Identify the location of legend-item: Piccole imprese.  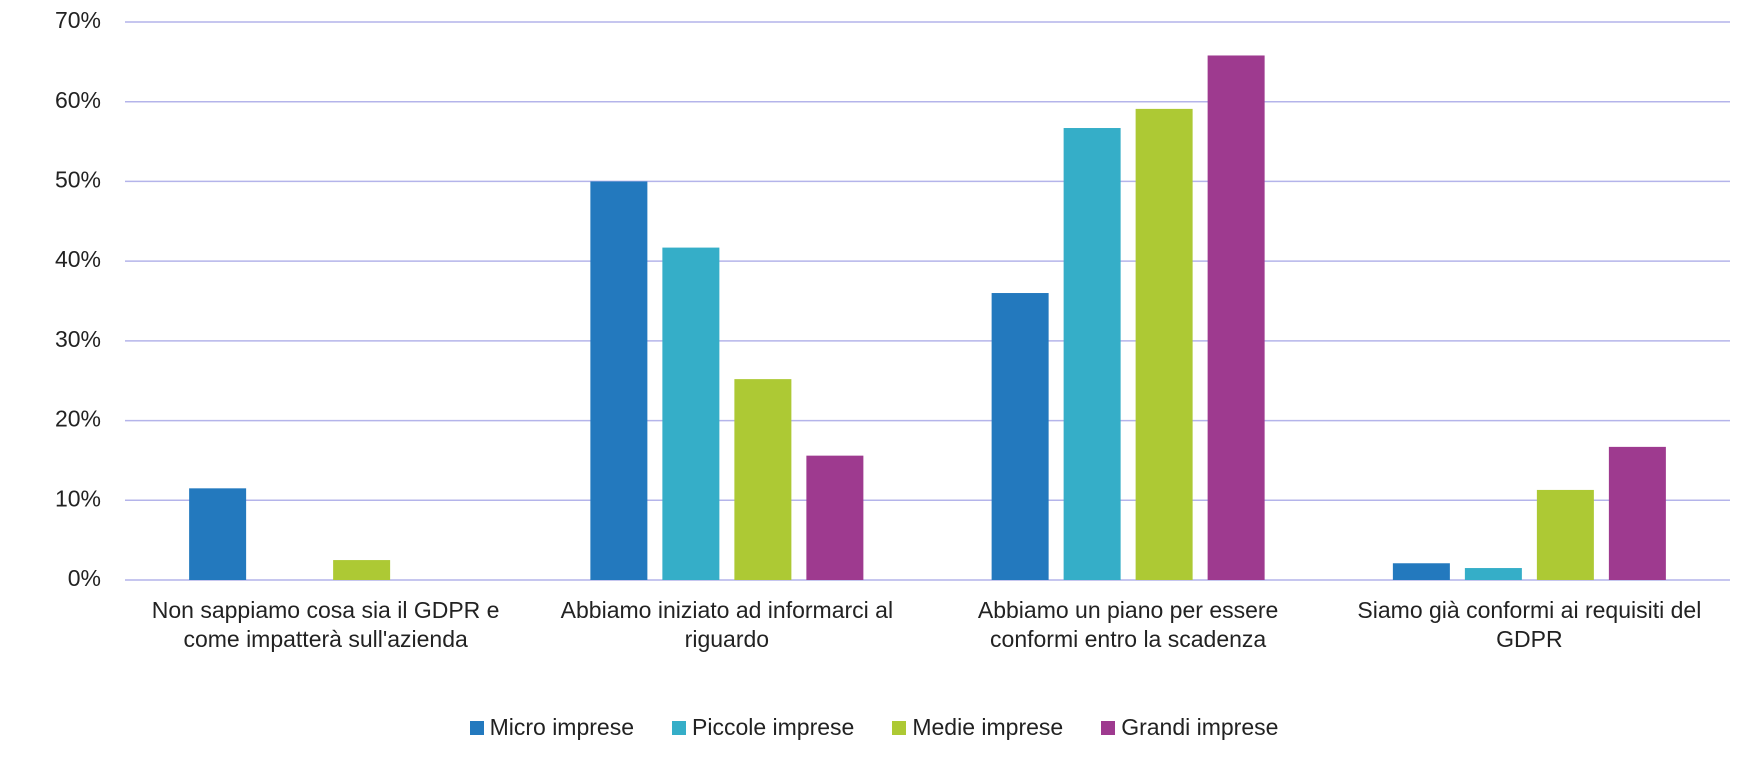
(763, 727).